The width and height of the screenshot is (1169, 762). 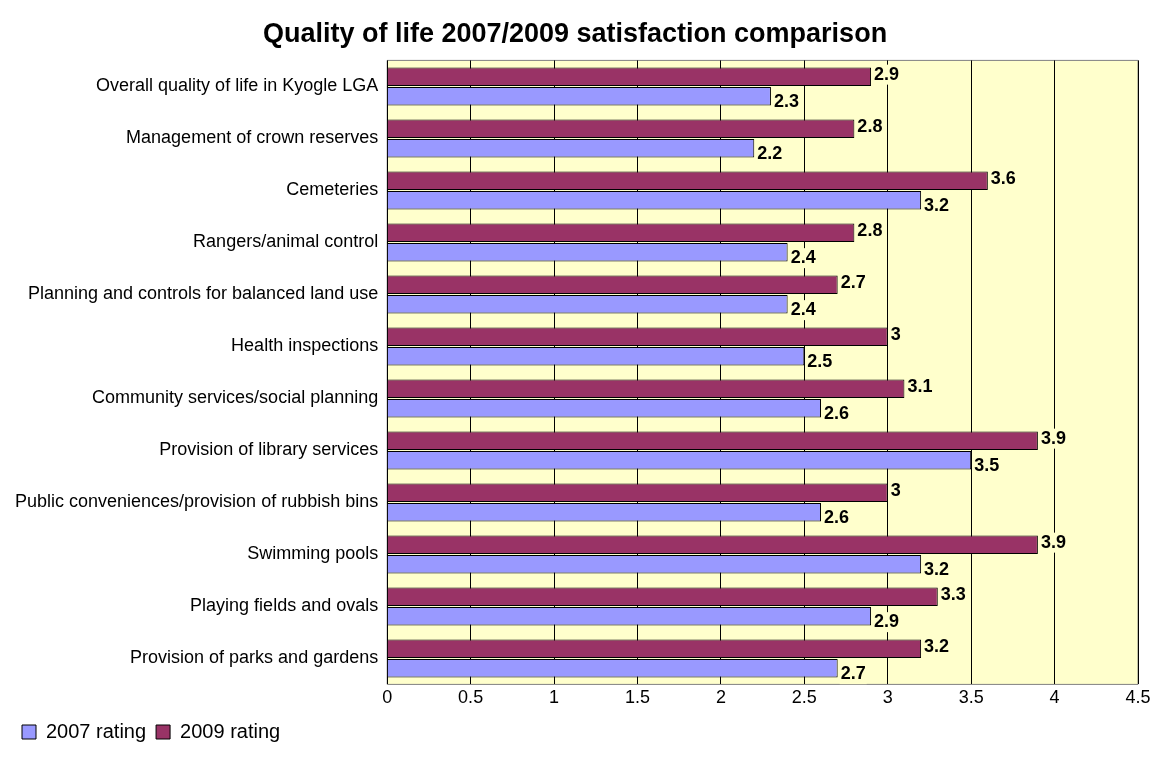 What do you see at coordinates (953, 593) in the screenshot?
I see `data-label: 3.3` at bounding box center [953, 593].